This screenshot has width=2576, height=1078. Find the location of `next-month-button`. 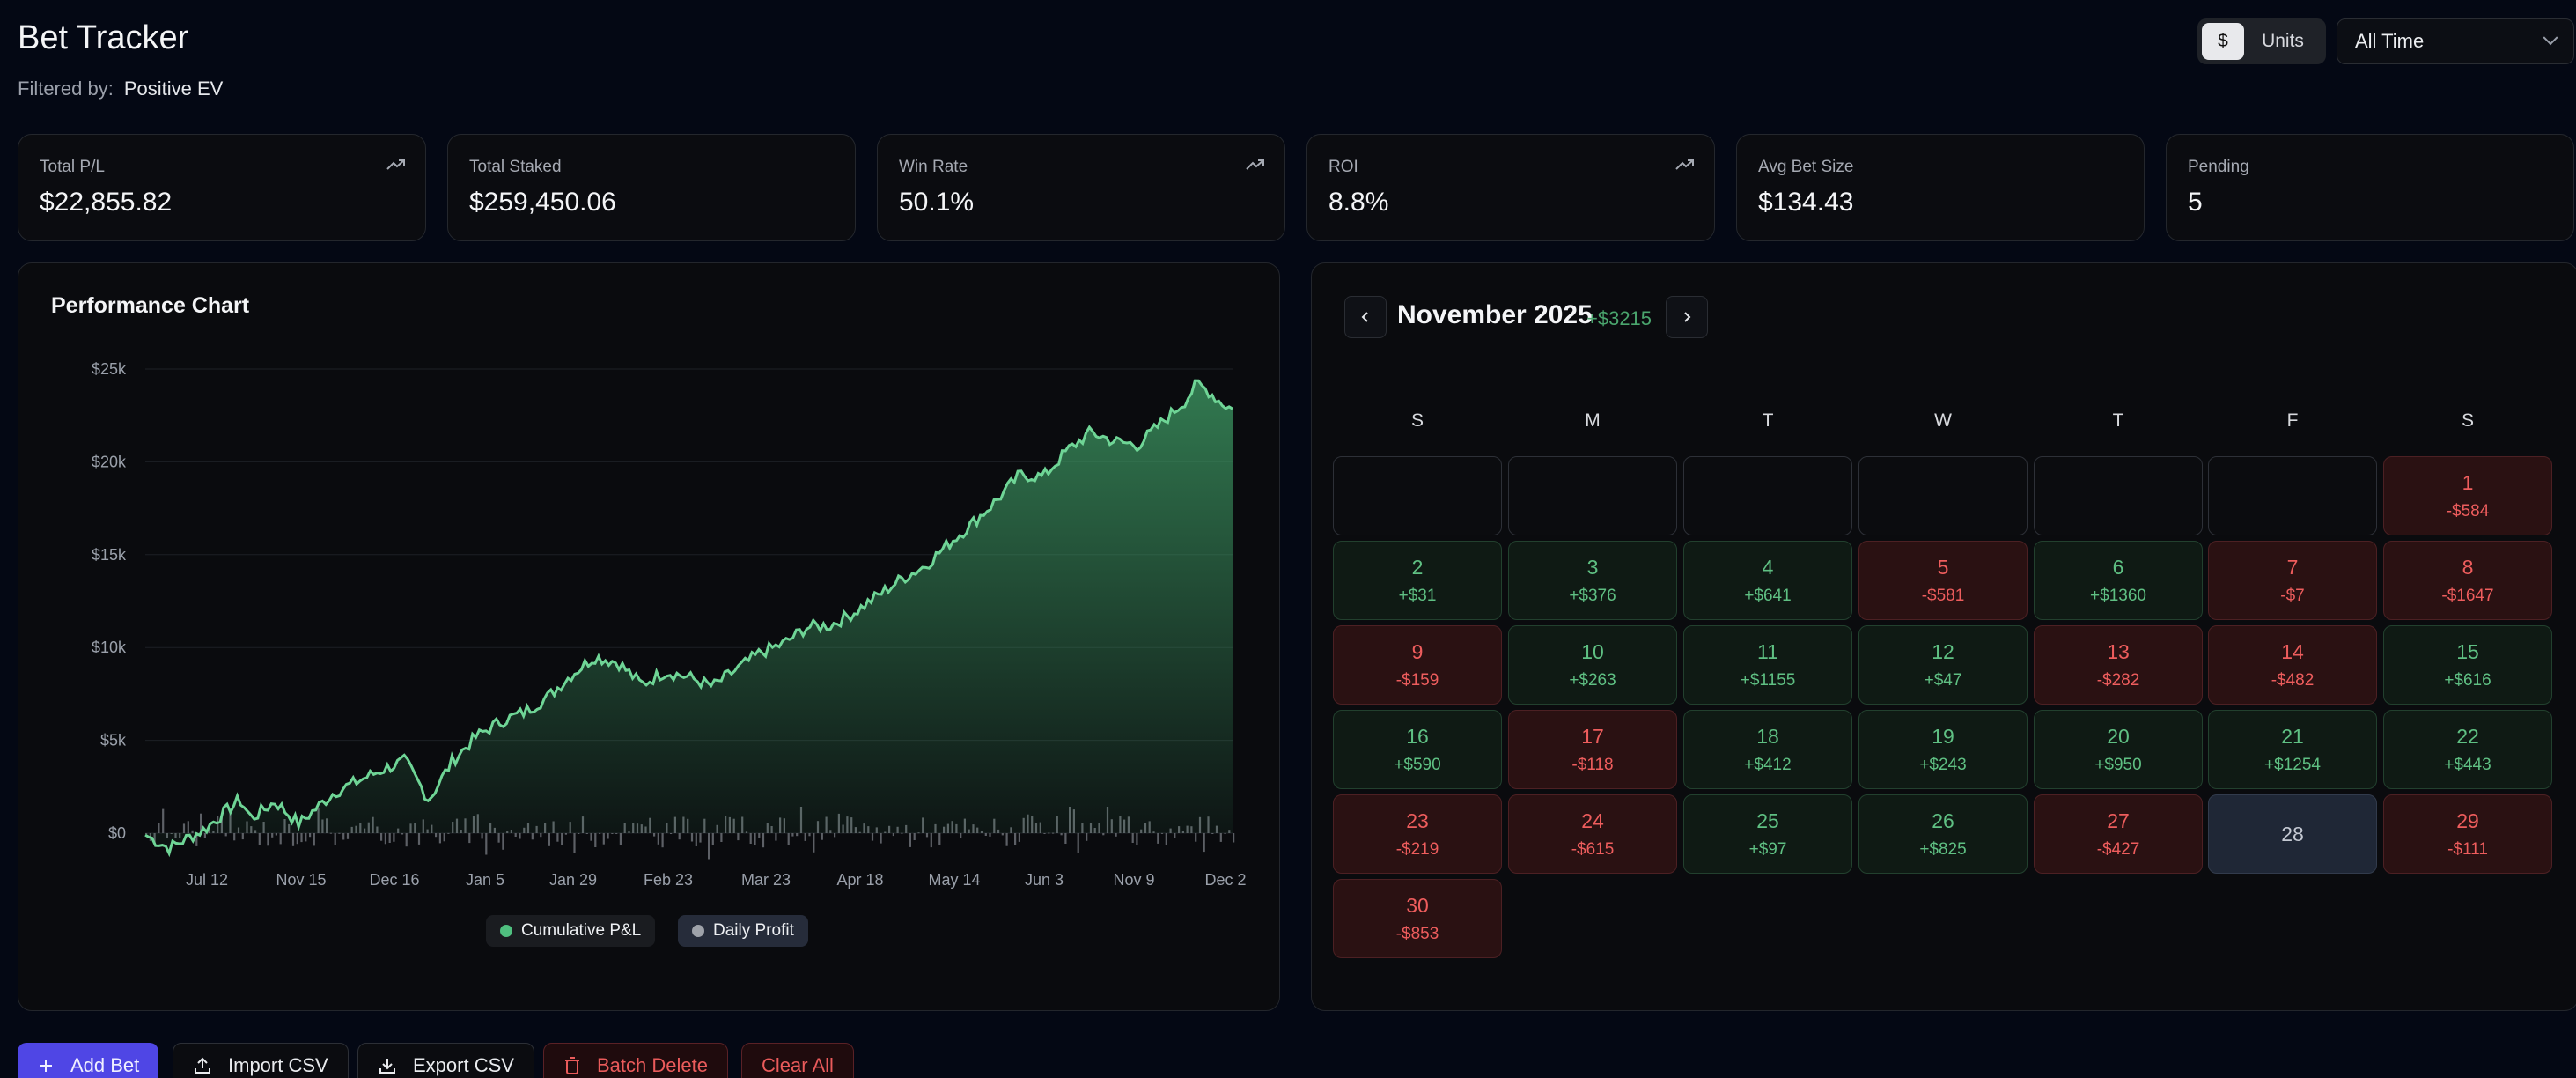

next-month-button is located at coordinates (1687, 317).